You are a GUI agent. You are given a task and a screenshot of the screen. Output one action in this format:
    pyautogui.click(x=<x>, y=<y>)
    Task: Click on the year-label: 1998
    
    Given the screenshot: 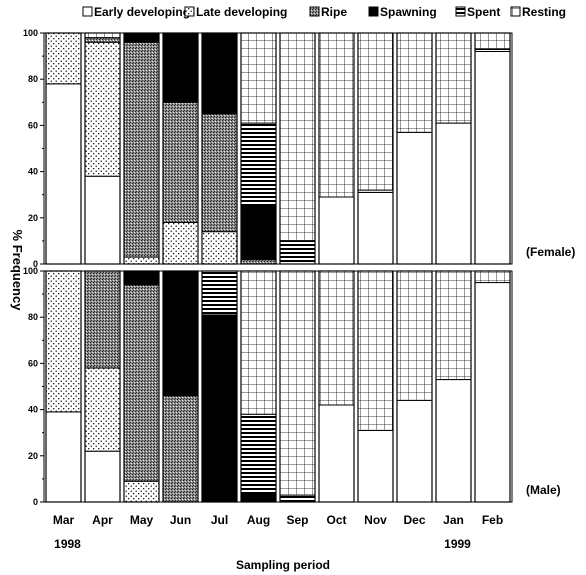 What is the action you would take?
    pyautogui.click(x=67, y=544)
    